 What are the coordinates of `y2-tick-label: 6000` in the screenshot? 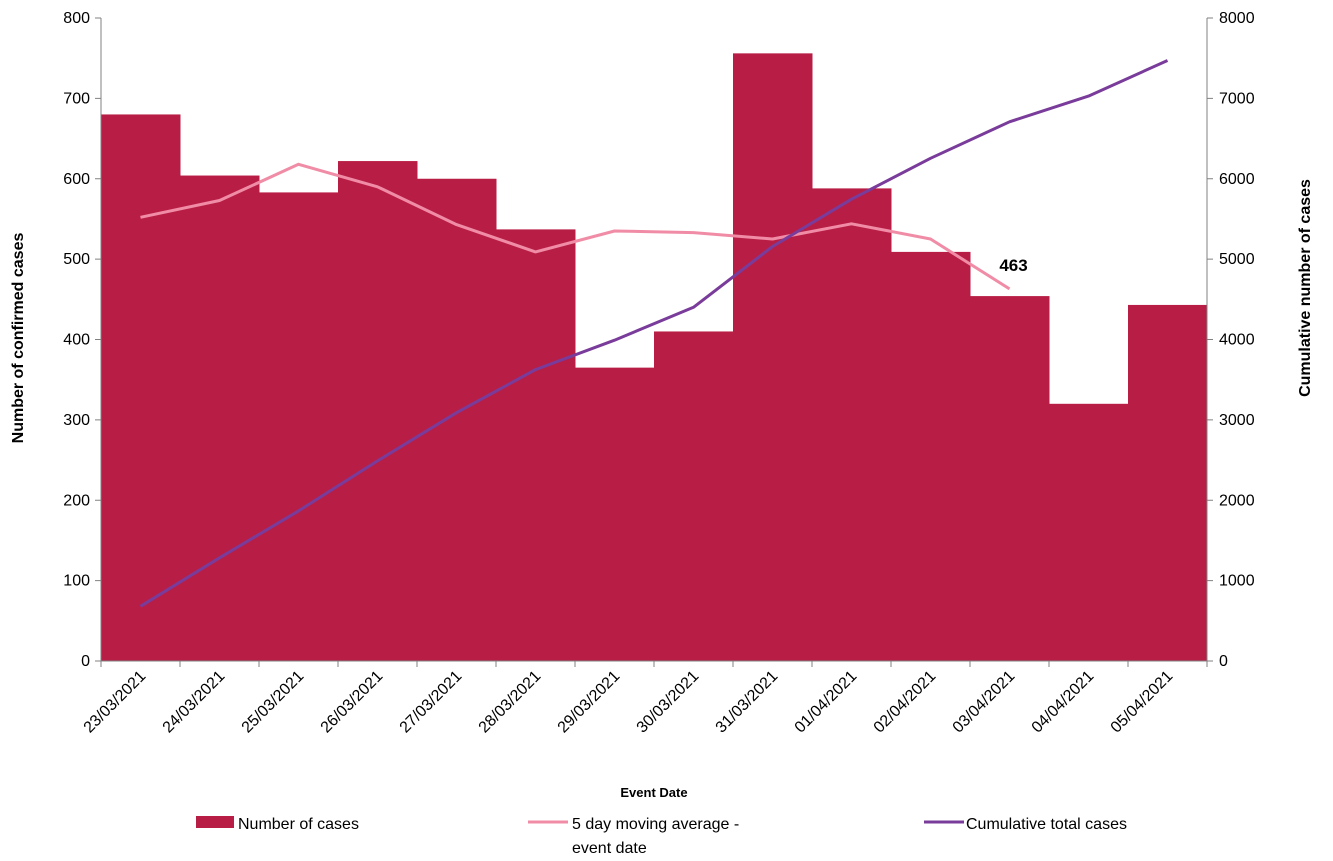 It's located at (1237, 179).